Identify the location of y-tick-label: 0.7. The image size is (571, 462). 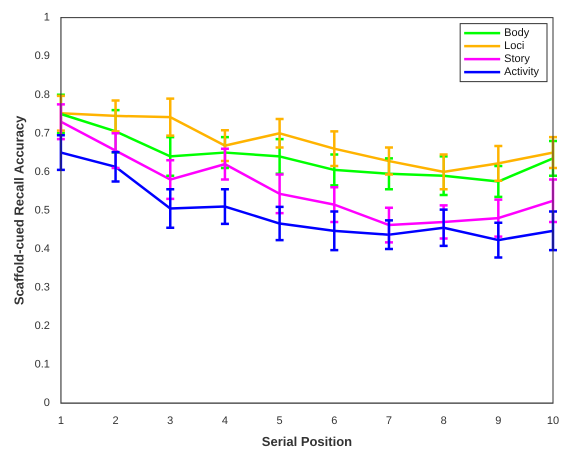
(42, 133).